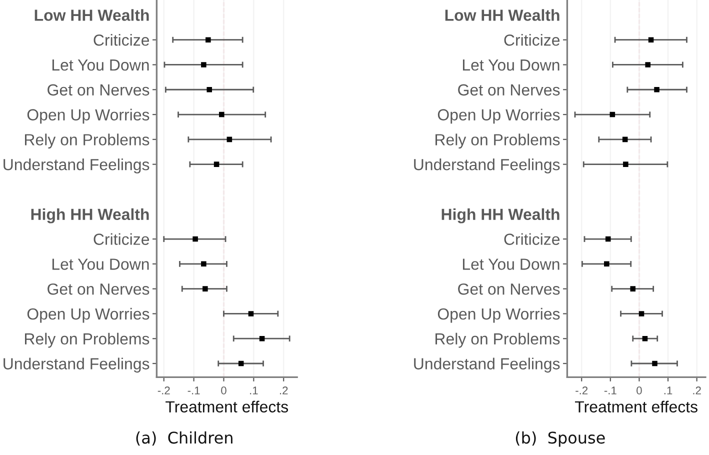  I want to click on text: (a) Children, so click(184, 438).